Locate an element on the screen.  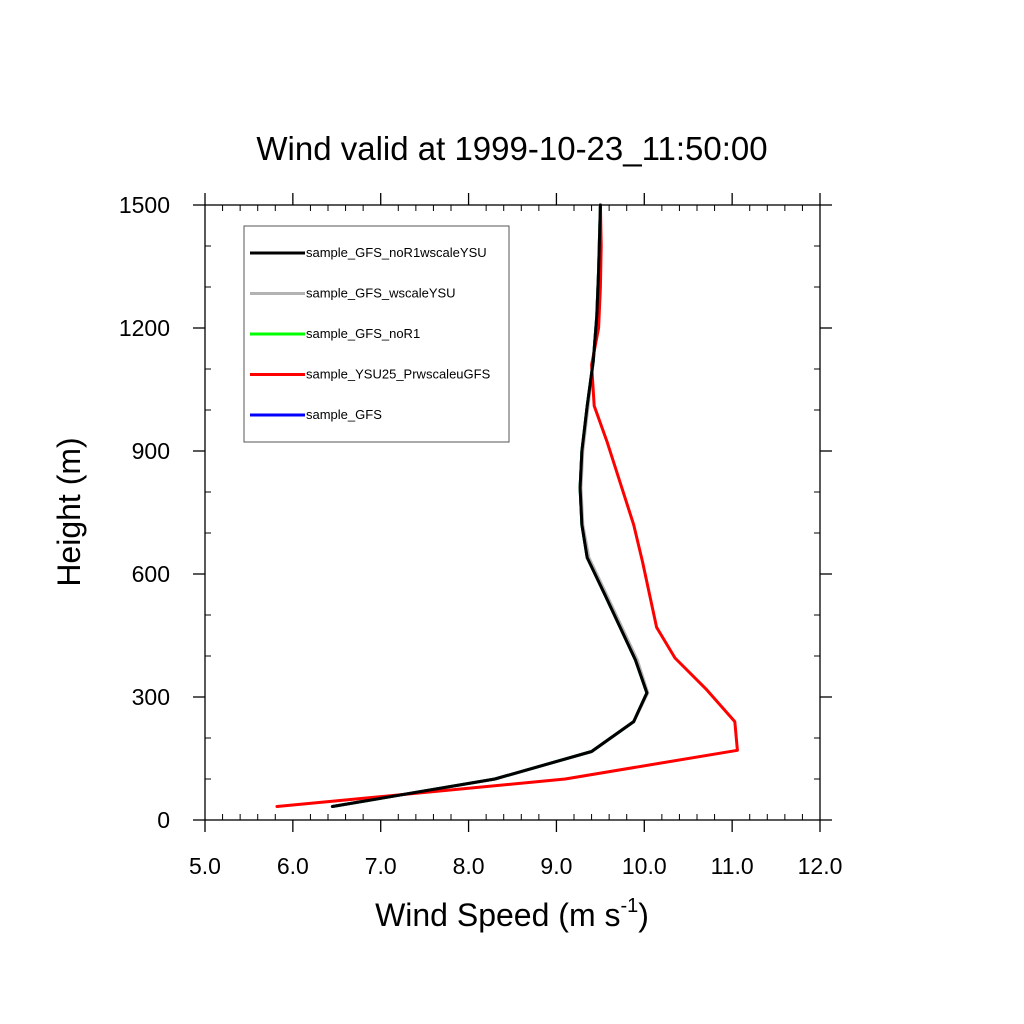
y-tick-label: 1200 is located at coordinates (144, 328).